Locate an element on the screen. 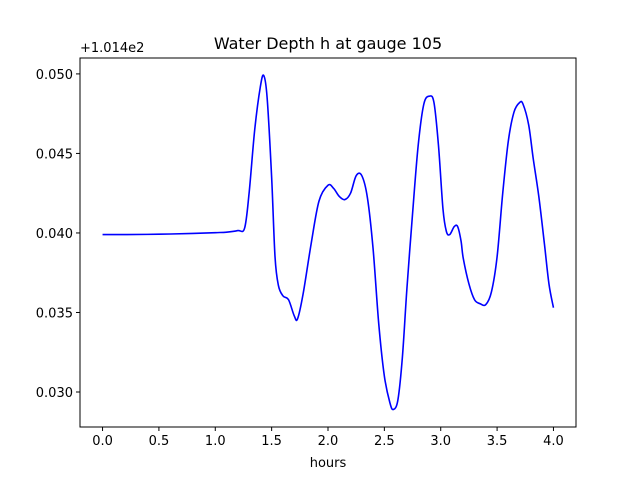 The image size is (640, 480). x-tick-label: 2.0 is located at coordinates (328, 441).